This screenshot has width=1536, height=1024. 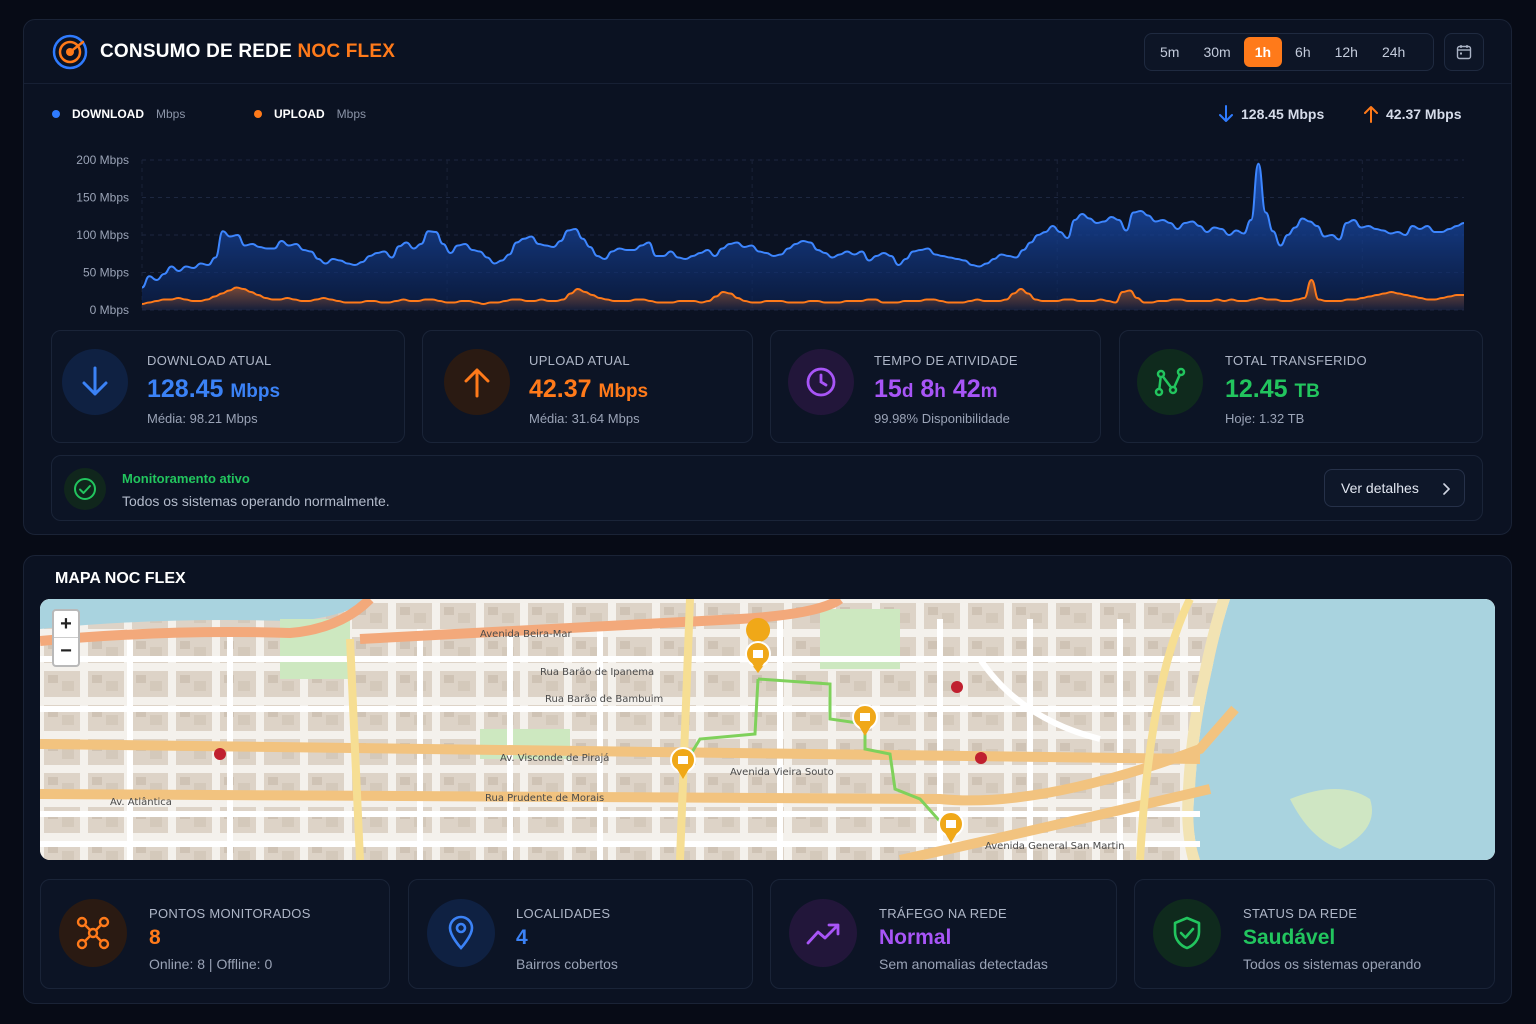 I want to click on street-label: Rua Barão de Ipanema, so click(x=597, y=672).